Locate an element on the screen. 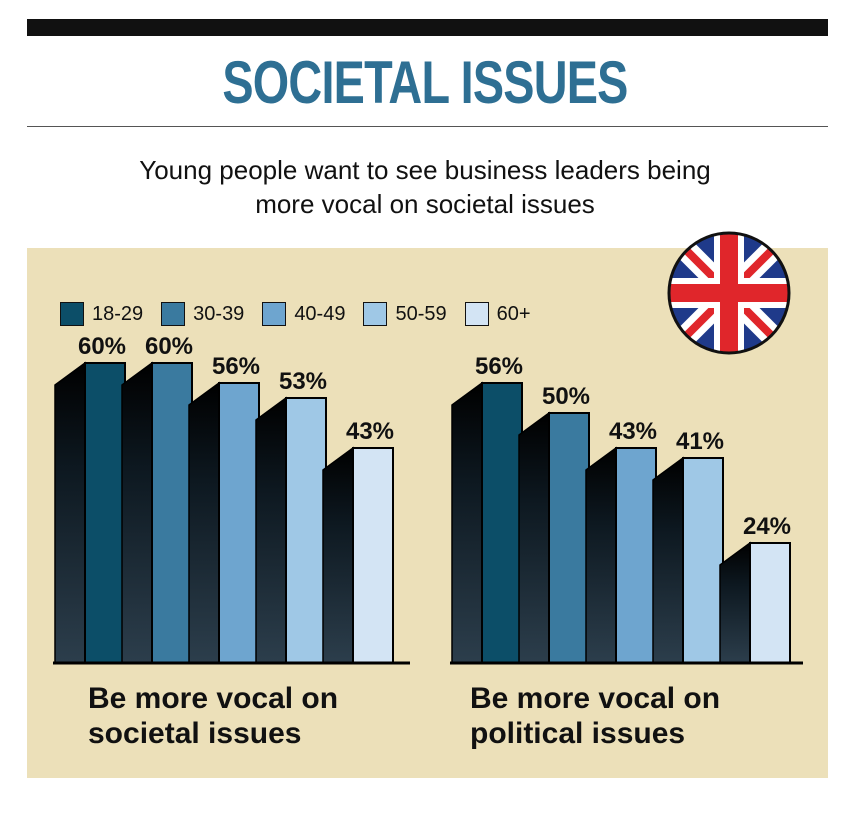 The width and height of the screenshot is (850, 816). legend-item-18-29: 18-29 is located at coordinates (101, 314).